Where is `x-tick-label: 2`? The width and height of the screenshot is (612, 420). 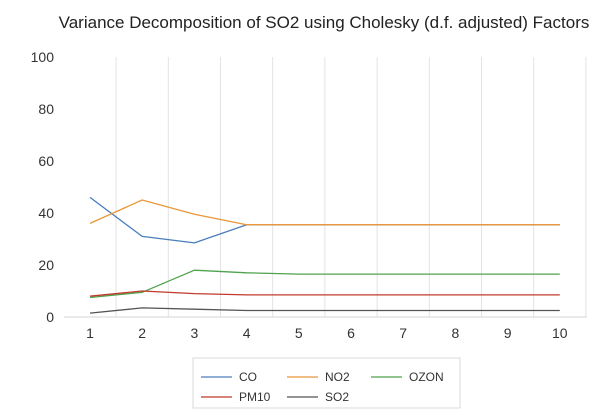
x-tick-label: 2 is located at coordinates (142, 333).